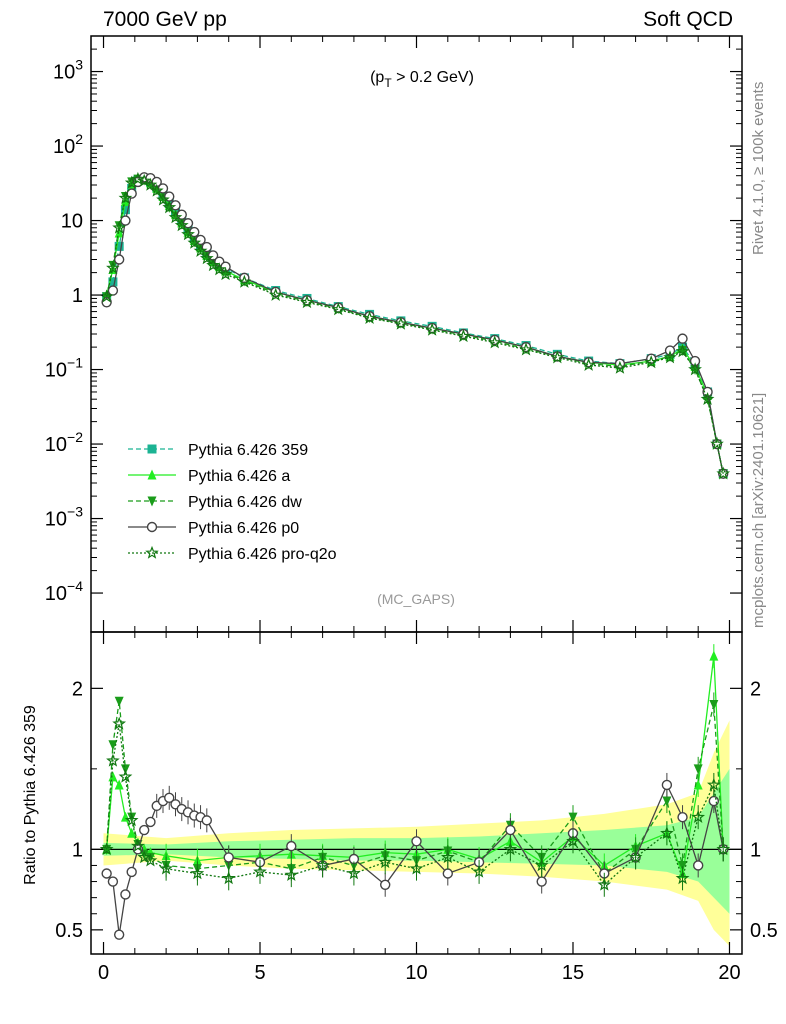  I want to click on main-y-tick-label: 10, so click(72, 222).